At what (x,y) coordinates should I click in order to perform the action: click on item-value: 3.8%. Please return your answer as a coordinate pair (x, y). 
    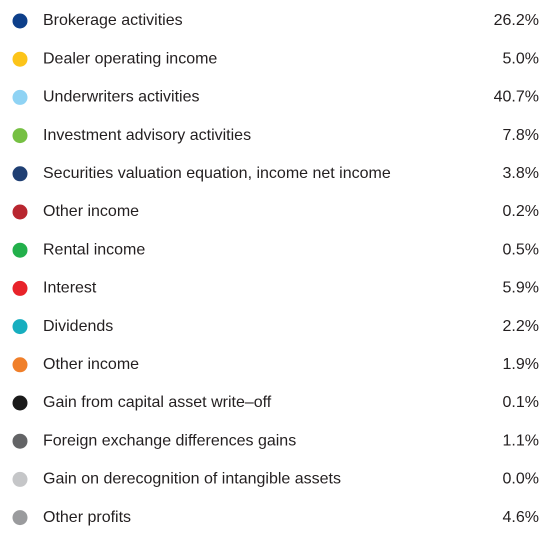
    Looking at the image, I should click on (521, 173).